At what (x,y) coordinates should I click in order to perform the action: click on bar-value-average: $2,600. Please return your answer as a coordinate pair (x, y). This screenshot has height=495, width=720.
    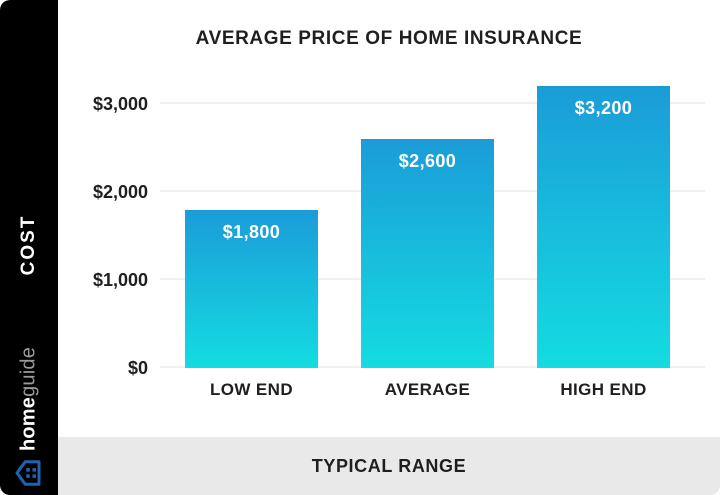
    Looking at the image, I should click on (427, 161).